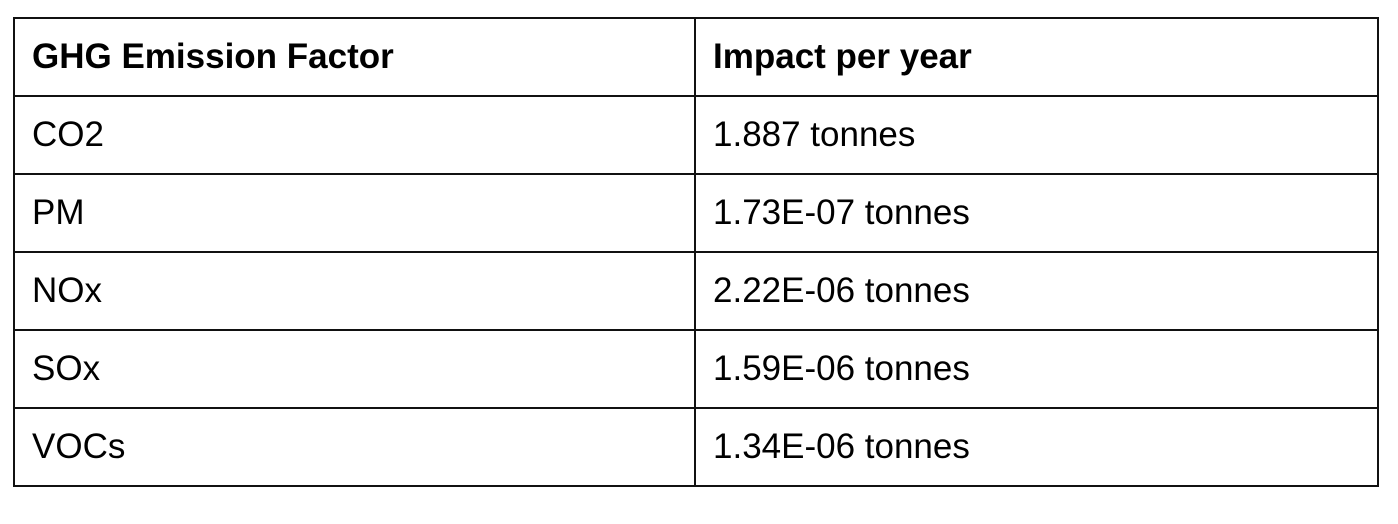  I want to click on table-row: PM 1.73E-07 tonnes, so click(696, 213).